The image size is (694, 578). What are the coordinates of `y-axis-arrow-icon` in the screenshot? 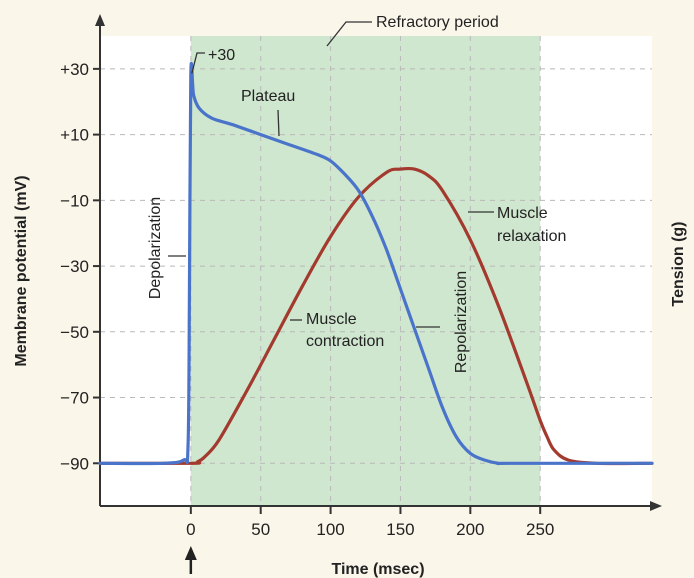 It's located at (100, 20).